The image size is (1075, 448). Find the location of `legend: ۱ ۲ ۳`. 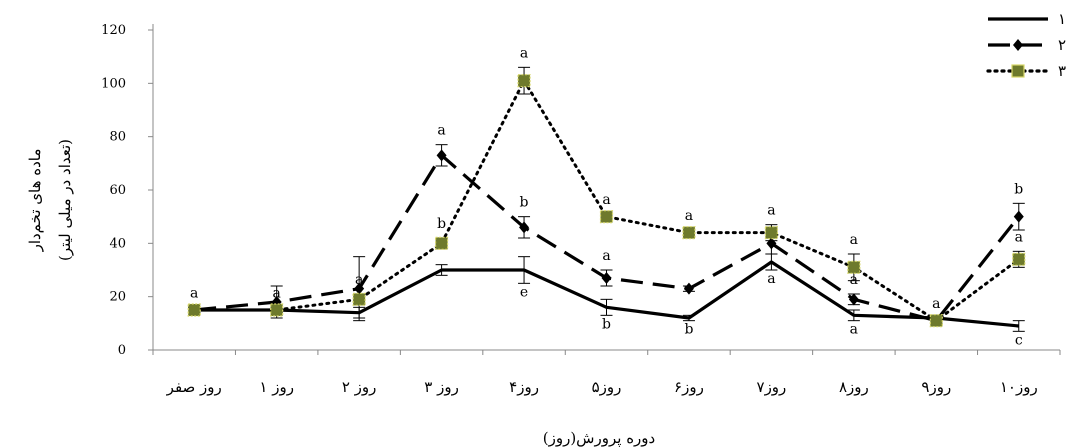

legend: ۱ ۲ ۳ is located at coordinates (1026, 45).